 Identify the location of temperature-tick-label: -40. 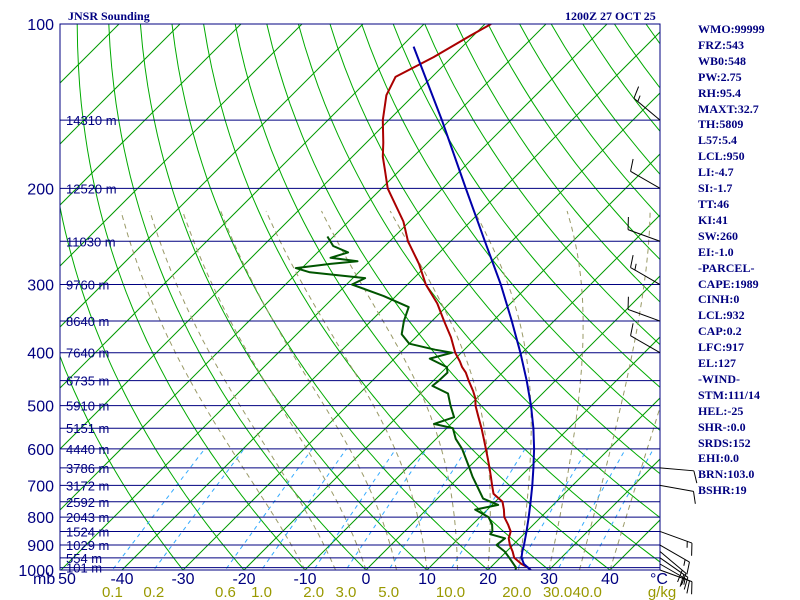
(121, 579).